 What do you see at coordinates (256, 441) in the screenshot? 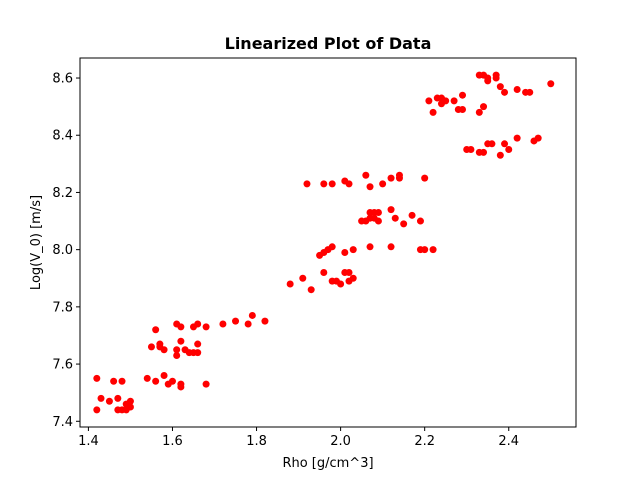
I see `x-tick-label: 1.8` at bounding box center [256, 441].